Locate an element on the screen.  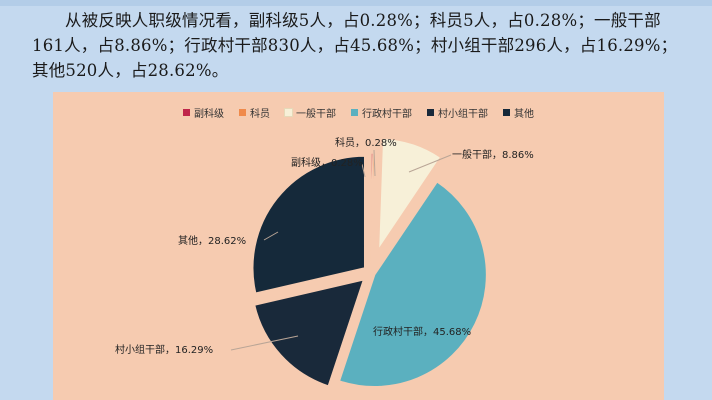
chart-legend: 副科级 科员 一般干部 行政村干部 村小组干部 其他 is located at coordinates (358, 112).